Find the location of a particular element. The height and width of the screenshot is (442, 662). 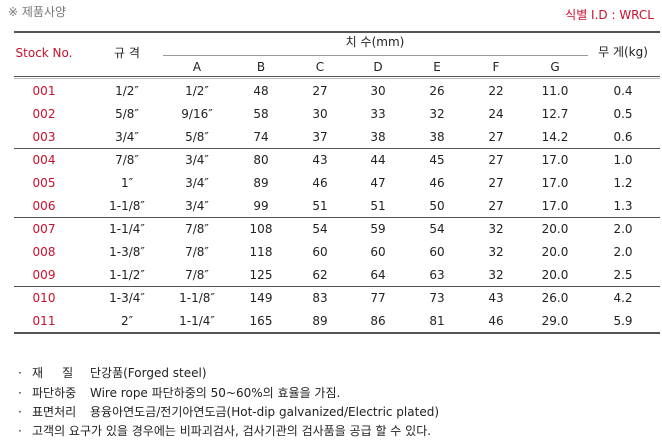

cell: 1.2 is located at coordinates (623, 183).